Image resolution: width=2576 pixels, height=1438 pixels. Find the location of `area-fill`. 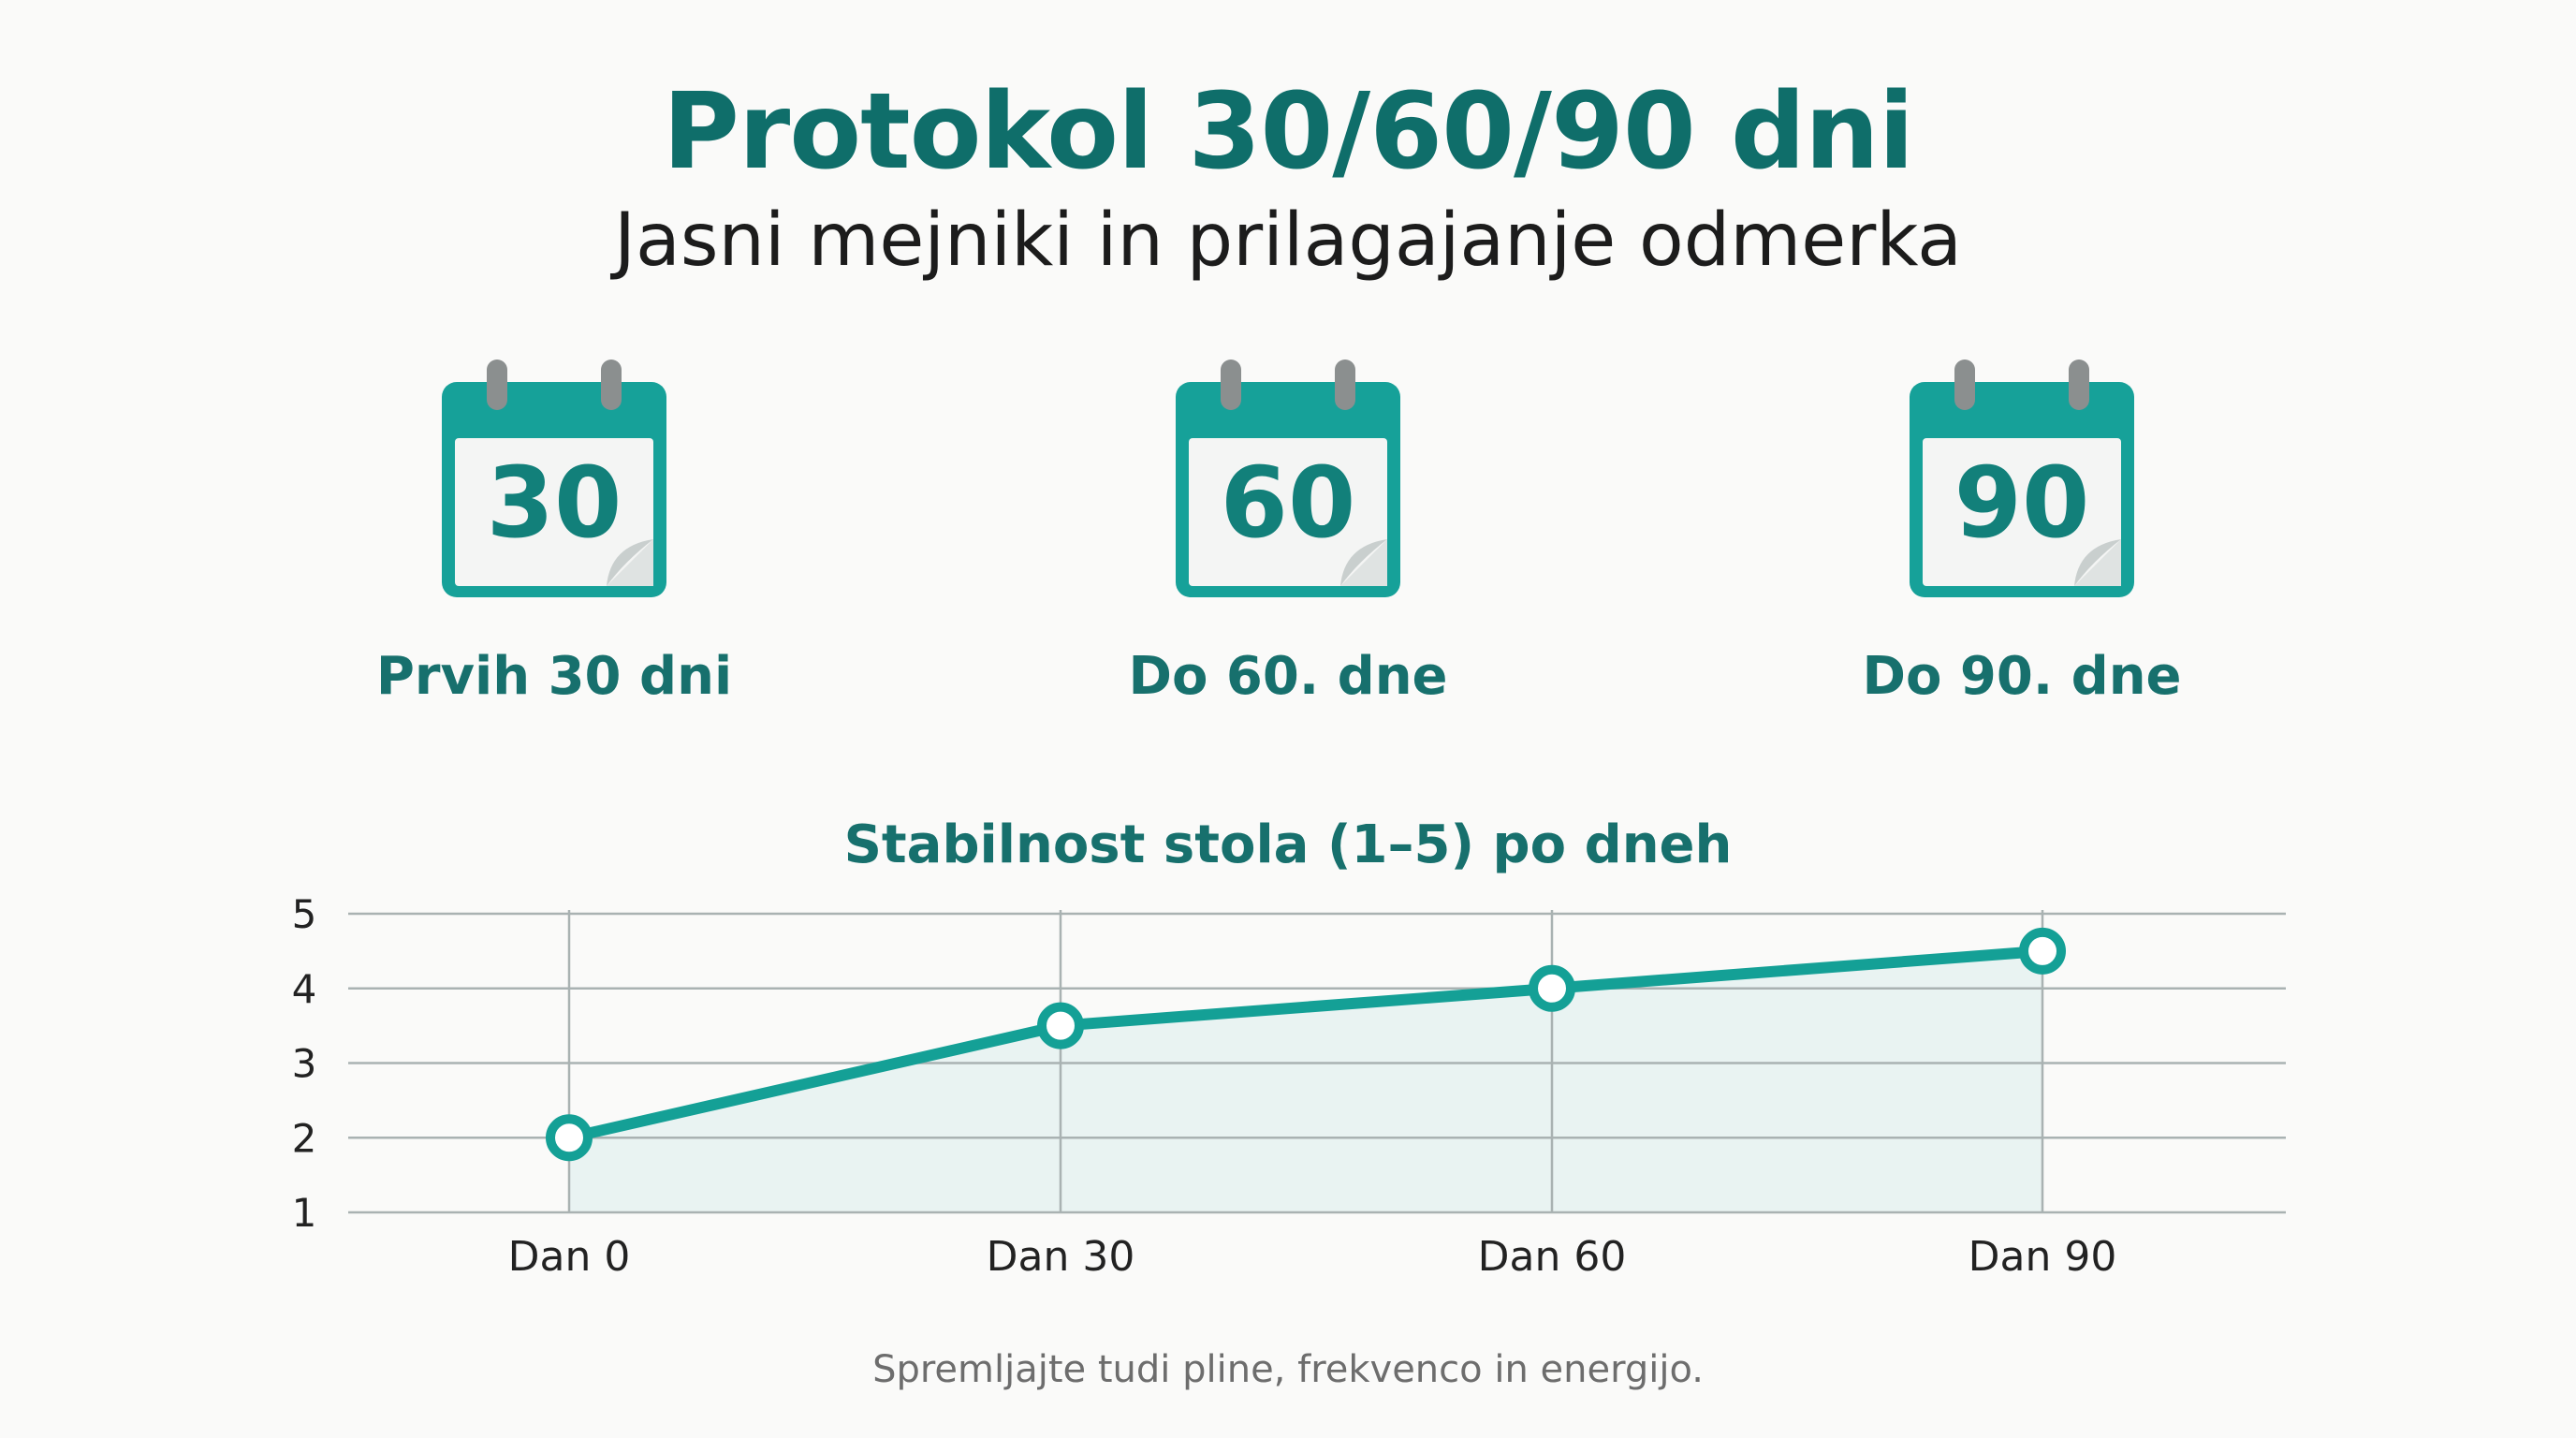

area-fill is located at coordinates (1305, 1081).